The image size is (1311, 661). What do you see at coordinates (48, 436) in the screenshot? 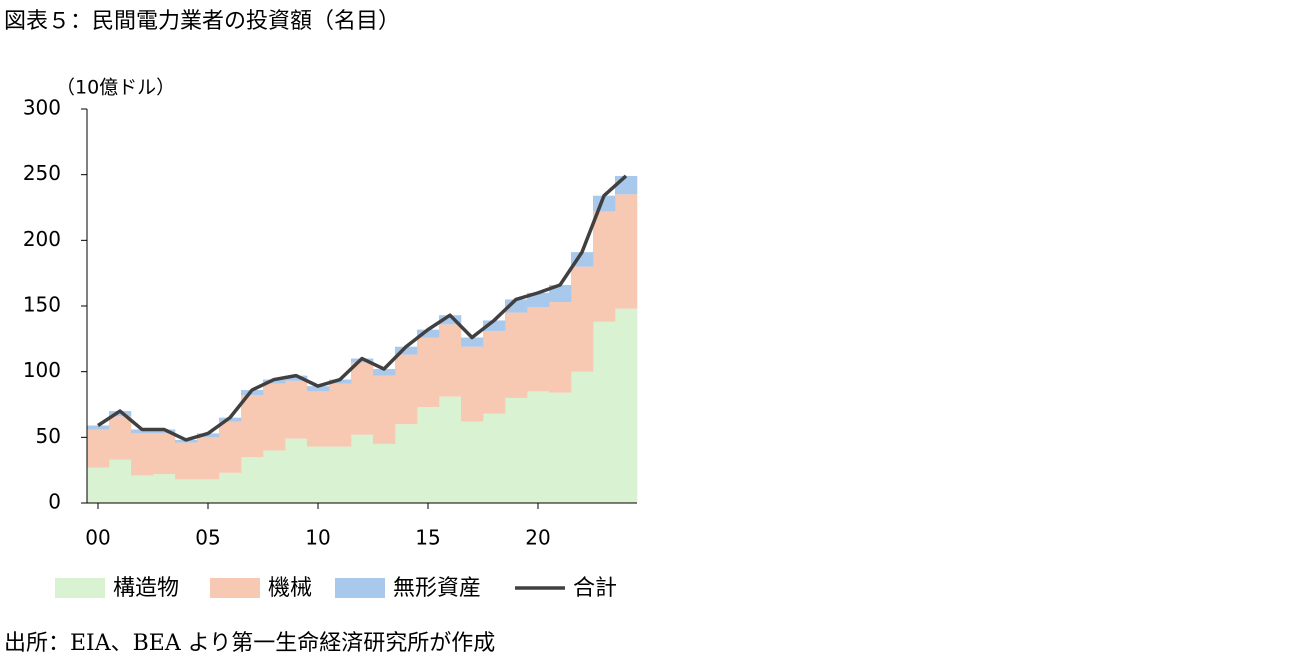
I see `y-tick-label: 50` at bounding box center [48, 436].